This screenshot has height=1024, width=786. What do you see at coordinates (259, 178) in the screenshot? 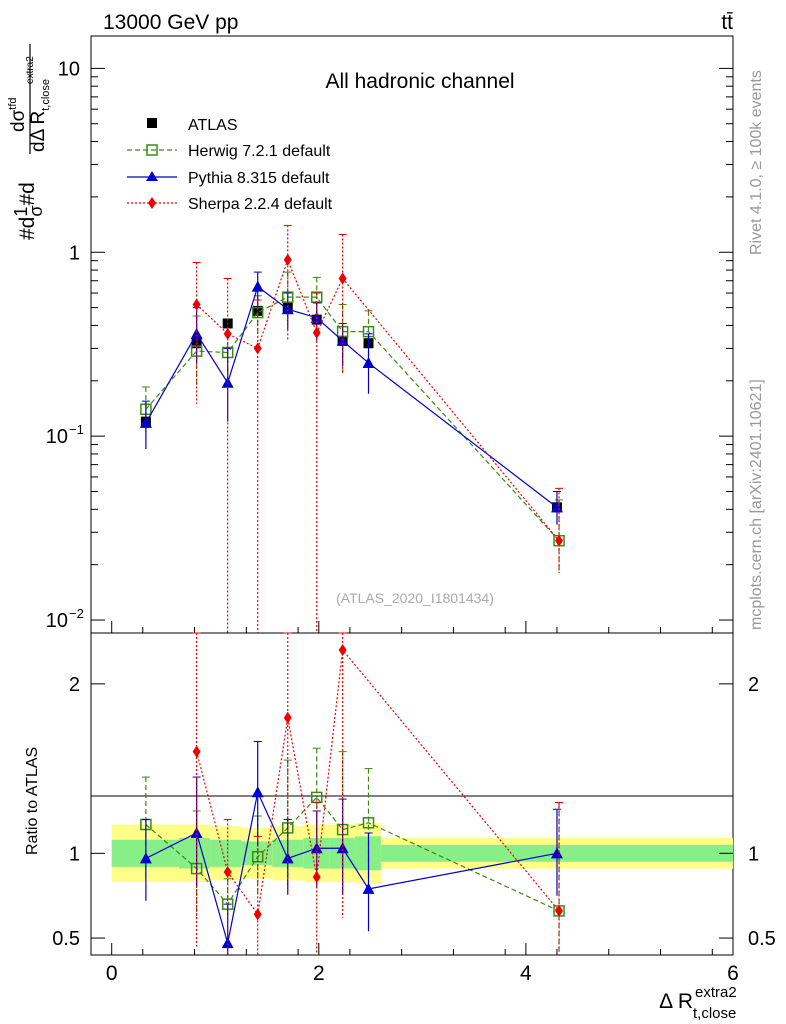
I see `legend-label-pythia: Pythia 8.315 default` at bounding box center [259, 178].